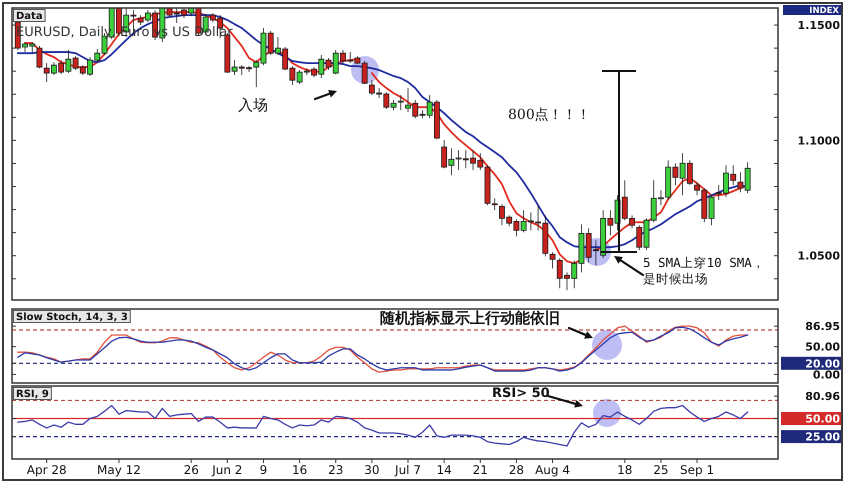  I want to click on annotation: 5 SMA上穿10 SMA，, so click(704, 262).